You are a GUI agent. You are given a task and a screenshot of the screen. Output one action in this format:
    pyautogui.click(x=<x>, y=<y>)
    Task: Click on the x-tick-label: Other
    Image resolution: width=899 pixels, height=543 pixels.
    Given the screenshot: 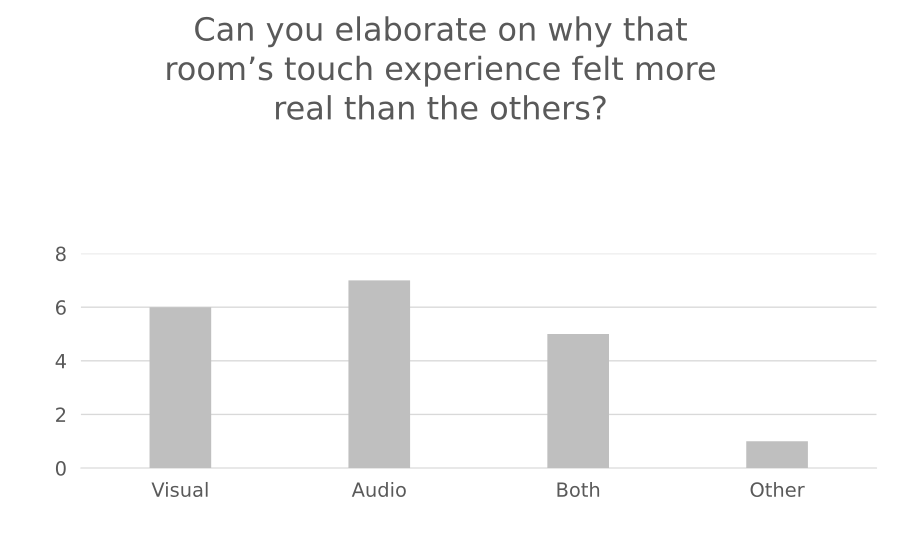 What is the action you would take?
    pyautogui.click(x=777, y=490)
    